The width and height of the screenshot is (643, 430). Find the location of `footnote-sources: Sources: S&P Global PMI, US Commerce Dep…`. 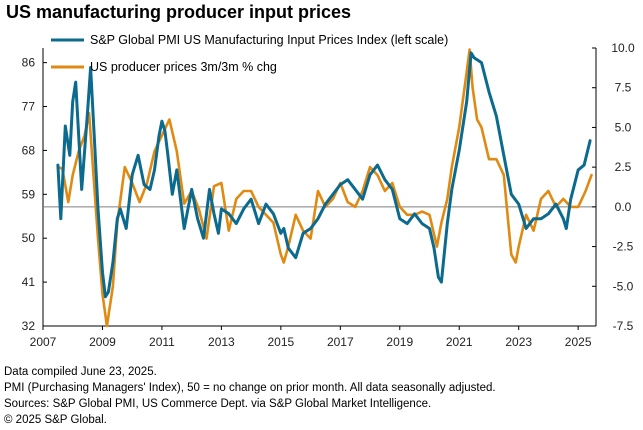

footnote-sources: Sources: S&P Global PMI, US Commerce Dep… is located at coordinates (218, 404).